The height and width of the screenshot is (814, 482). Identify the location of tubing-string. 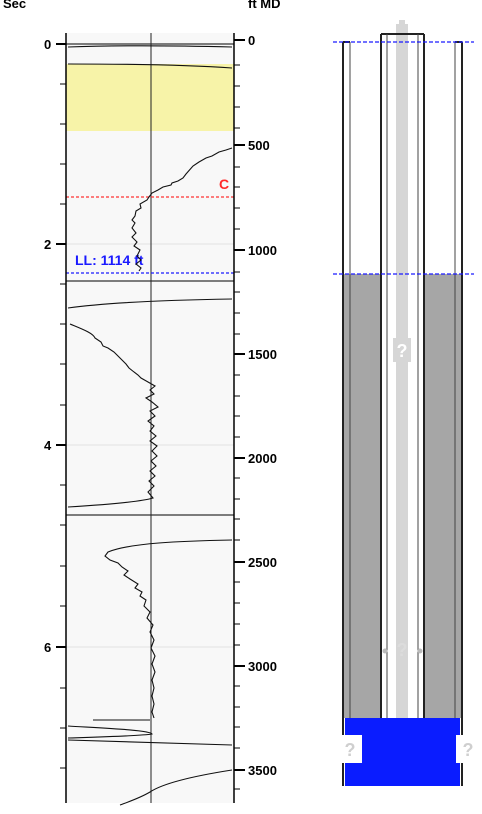
(402, 371).